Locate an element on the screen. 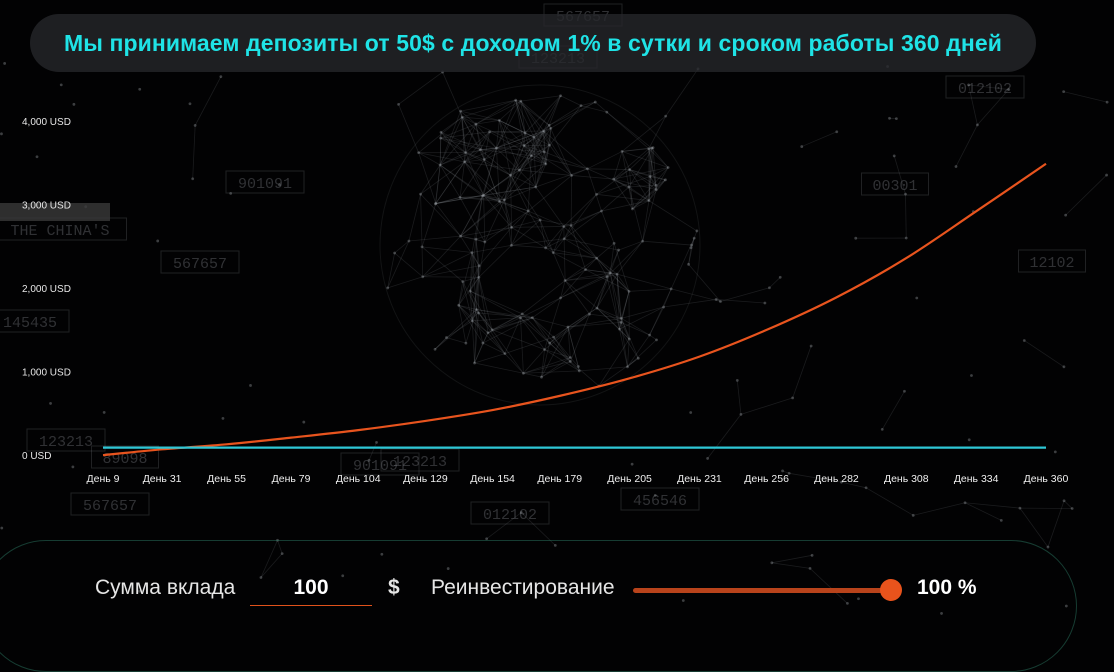 This screenshot has height=672, width=1114. currency-symbol: $ is located at coordinates (394, 588).